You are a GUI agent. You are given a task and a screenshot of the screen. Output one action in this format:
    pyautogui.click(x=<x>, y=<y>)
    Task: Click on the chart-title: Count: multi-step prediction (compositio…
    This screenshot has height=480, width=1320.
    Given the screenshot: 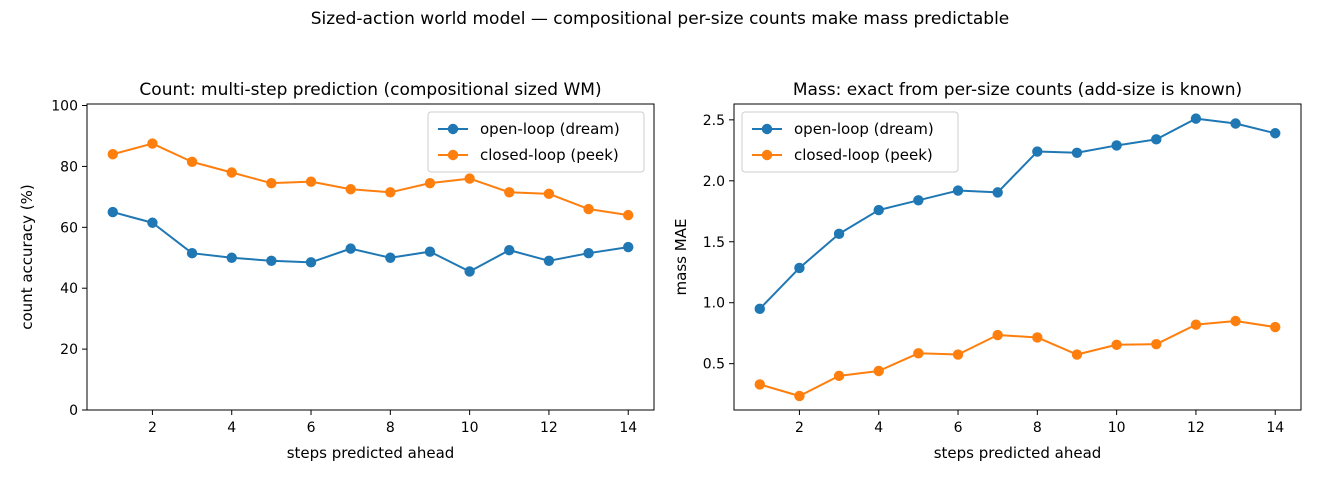 What is the action you would take?
    pyautogui.click(x=370, y=90)
    